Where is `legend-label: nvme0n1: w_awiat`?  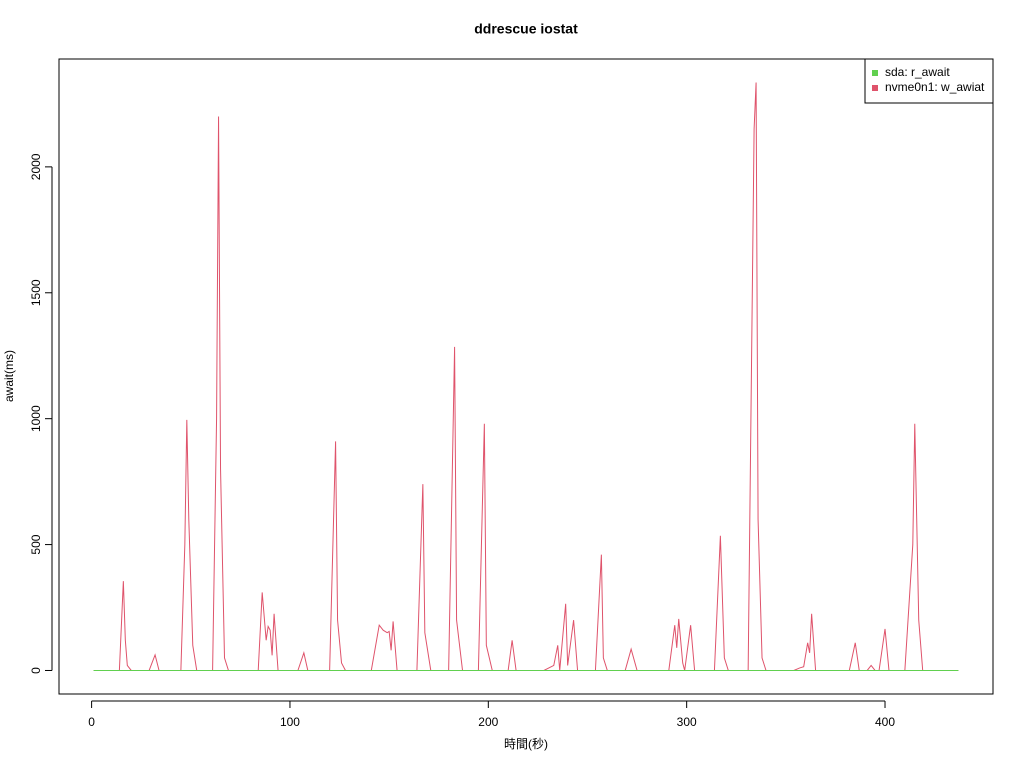
legend-label: nvme0n1: w_awiat is located at coordinates (935, 87).